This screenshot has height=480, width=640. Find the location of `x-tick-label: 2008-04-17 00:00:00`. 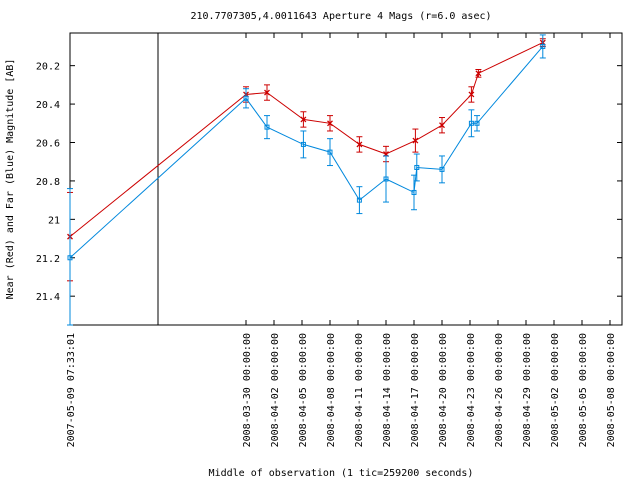

x-tick-label: 2008-04-17 00:00:00 is located at coordinates (415, 390).